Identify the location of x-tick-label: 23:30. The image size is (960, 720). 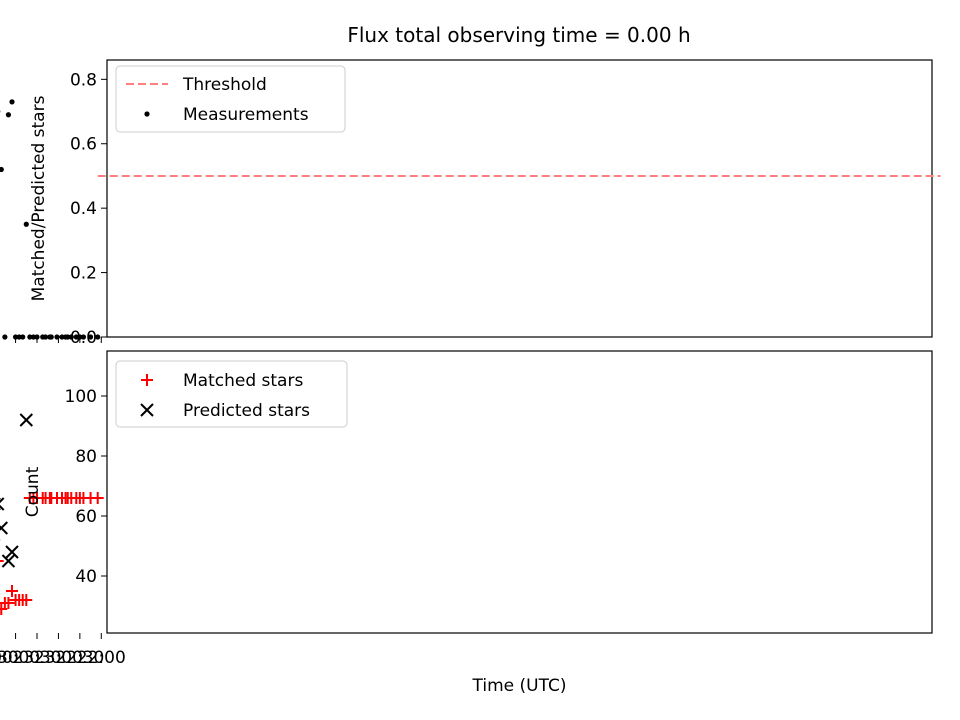
(37, 658).